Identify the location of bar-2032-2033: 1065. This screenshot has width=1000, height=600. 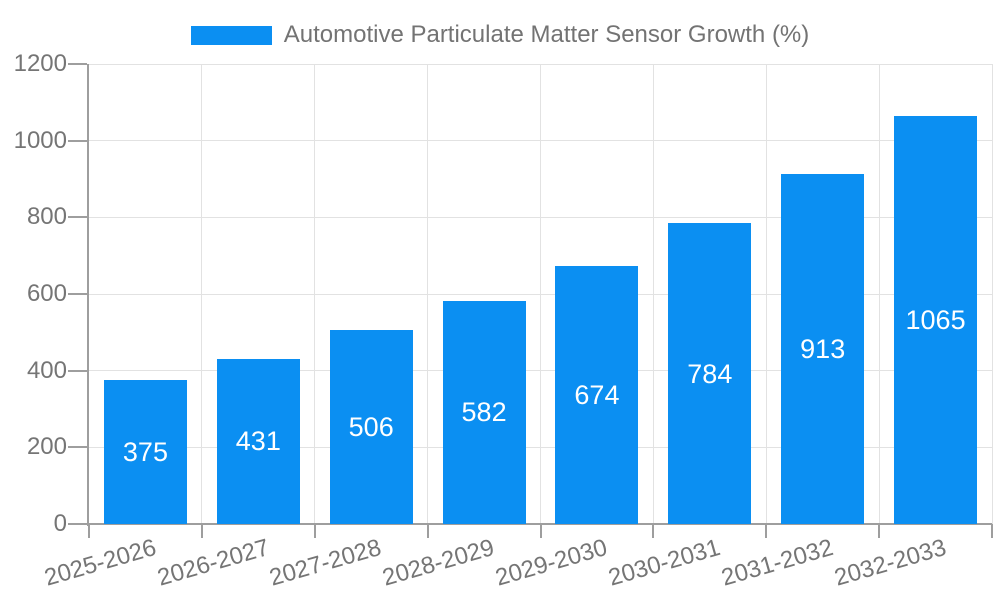
(936, 319).